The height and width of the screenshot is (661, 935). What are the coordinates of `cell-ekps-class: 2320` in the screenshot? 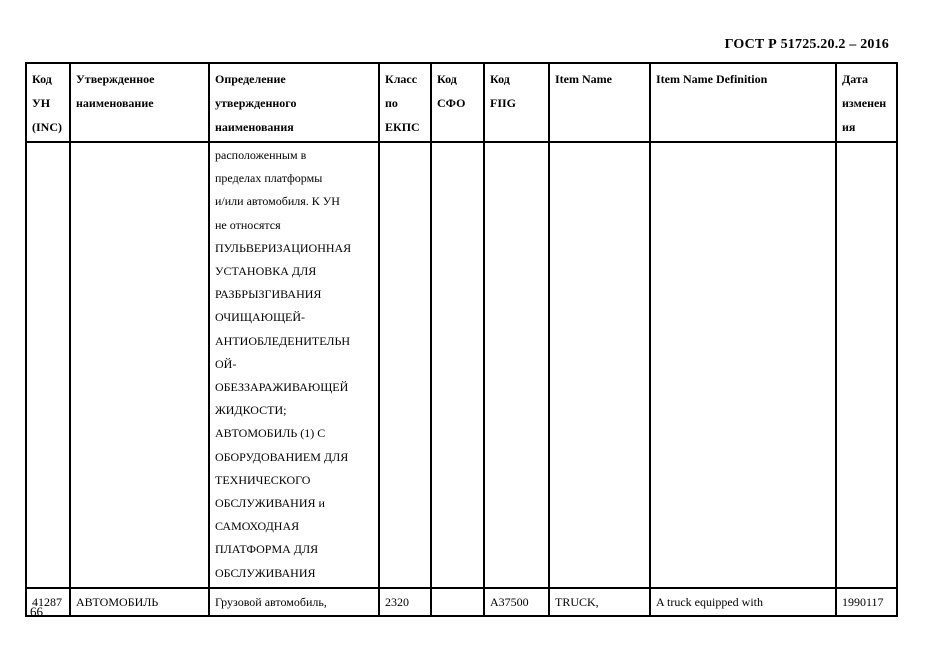 It's located at (405, 601).